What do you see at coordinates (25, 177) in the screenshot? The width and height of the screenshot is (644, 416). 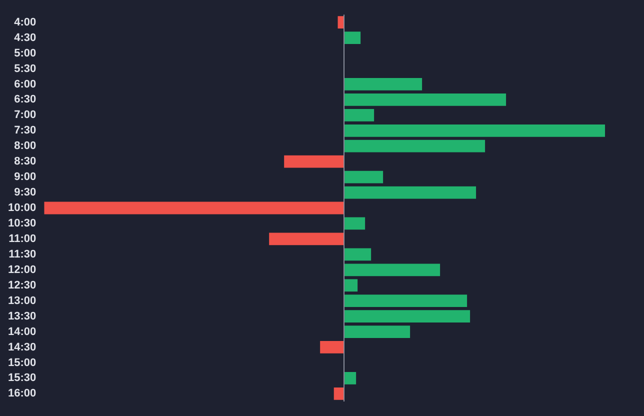 I see `y-tick-label: 9:00` at bounding box center [25, 177].